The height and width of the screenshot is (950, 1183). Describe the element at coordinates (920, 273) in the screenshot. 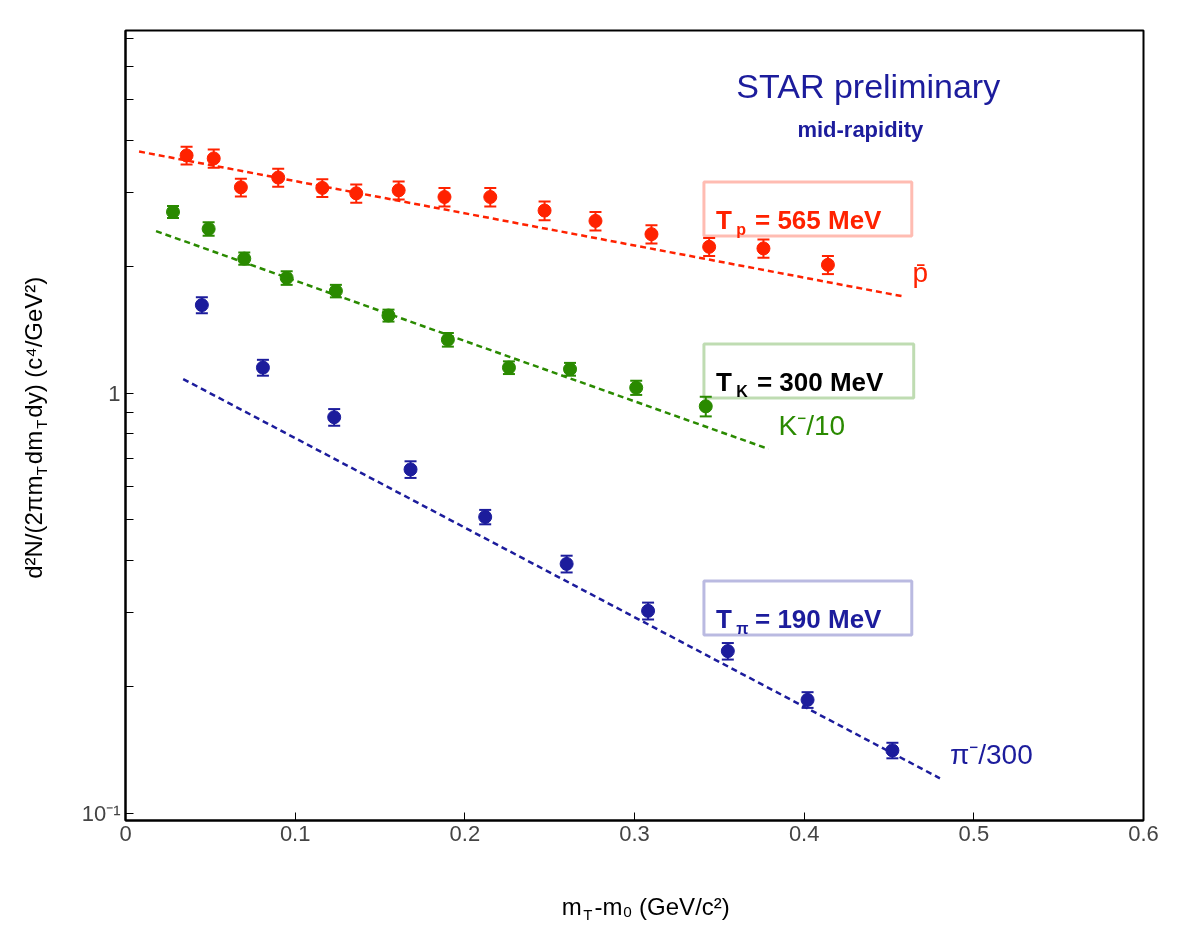

I see `text: p̄` at that location.